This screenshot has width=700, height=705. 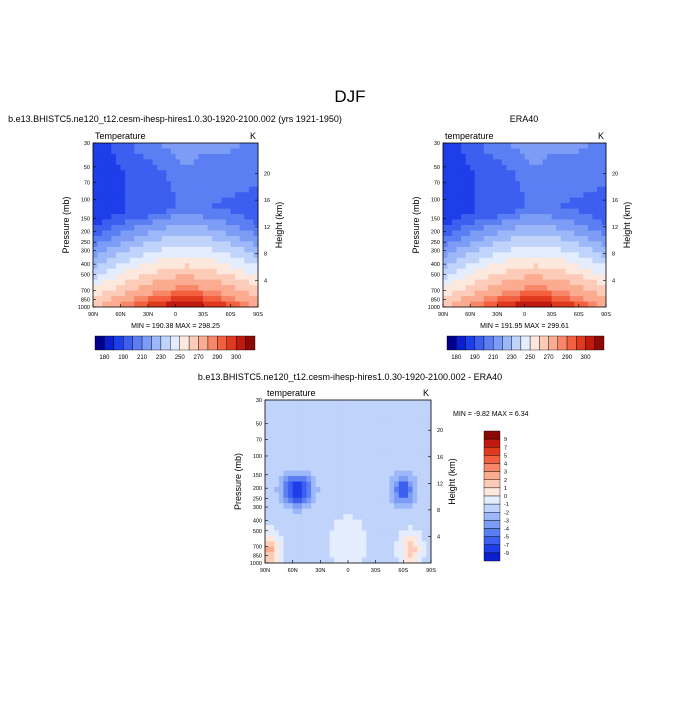 What do you see at coordinates (567, 358) in the screenshot?
I see `colorbar-label: 290` at bounding box center [567, 358].